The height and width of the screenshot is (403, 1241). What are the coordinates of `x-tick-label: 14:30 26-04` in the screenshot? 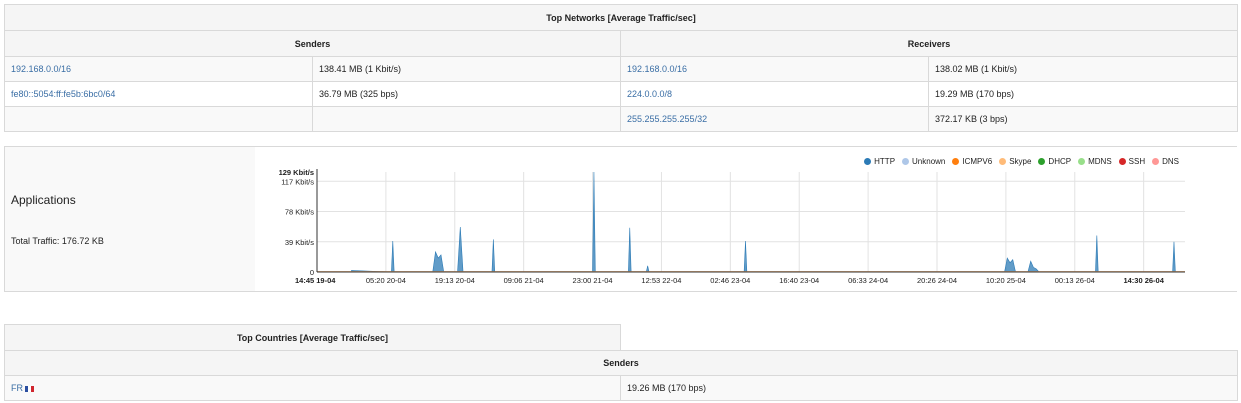 It's located at (1143, 280).